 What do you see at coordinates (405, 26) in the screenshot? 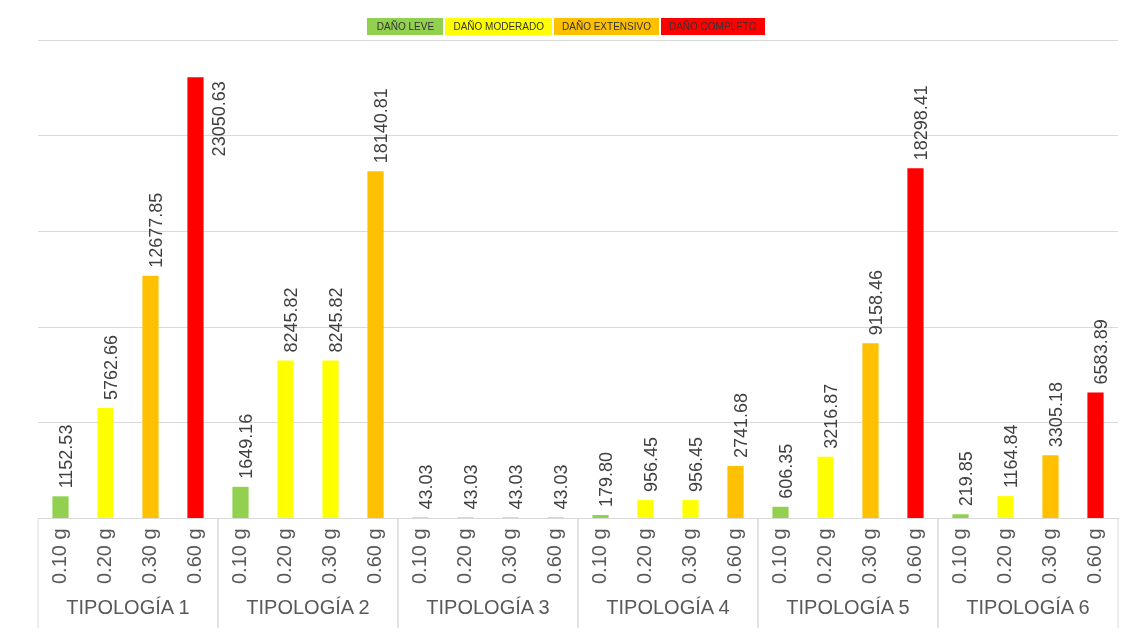
I see `text: DAÑO LEVE` at bounding box center [405, 26].